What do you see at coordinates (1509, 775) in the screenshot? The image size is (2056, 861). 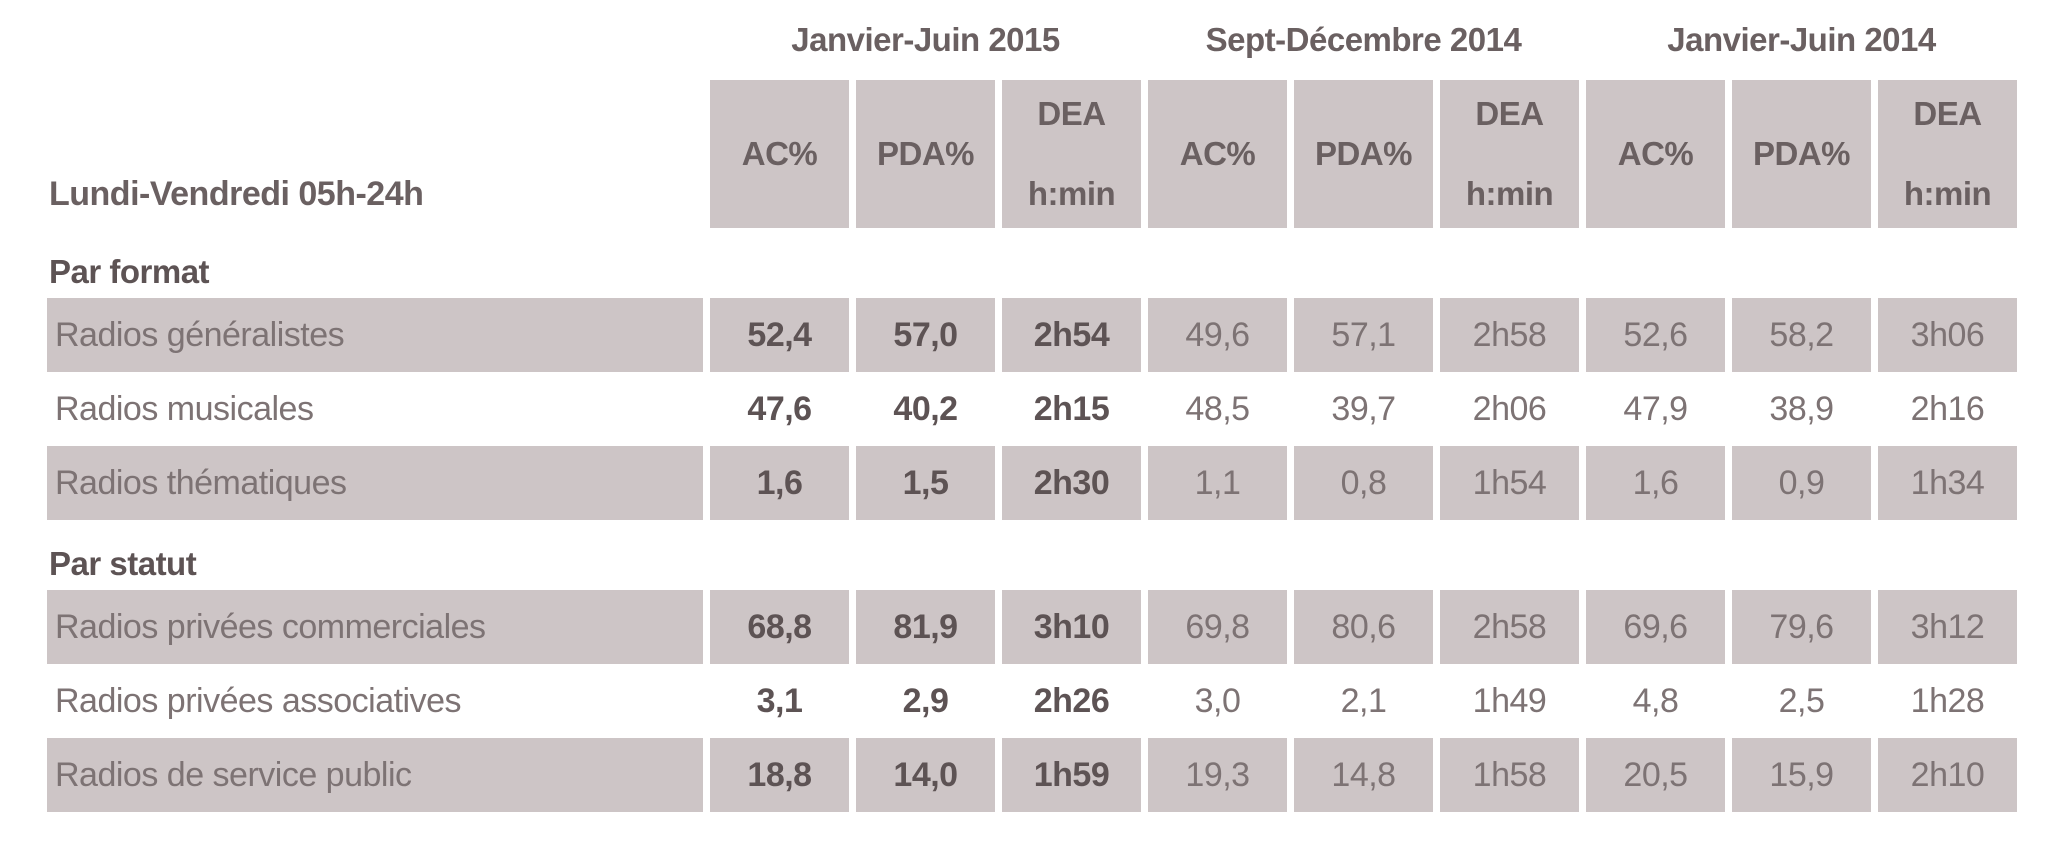 I see `value-cell: 1h58` at bounding box center [1509, 775].